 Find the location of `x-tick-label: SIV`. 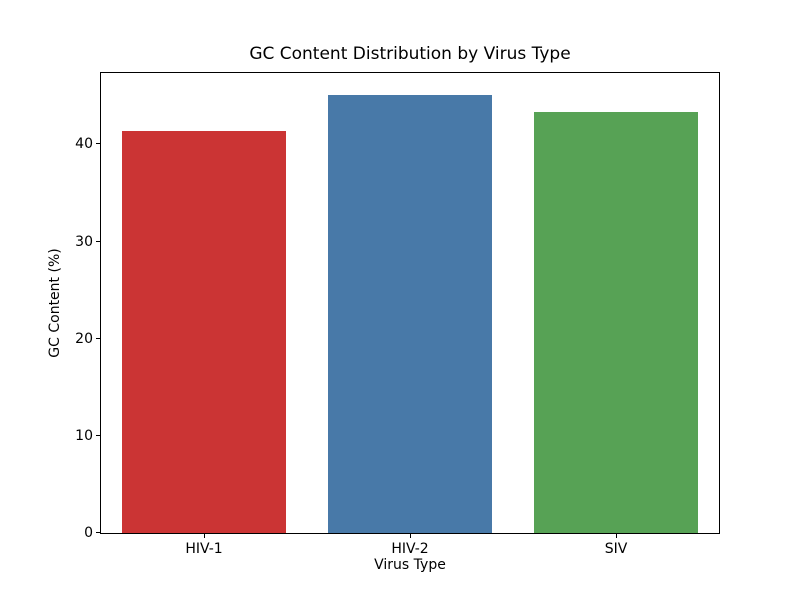

x-tick-label: SIV is located at coordinates (616, 549).